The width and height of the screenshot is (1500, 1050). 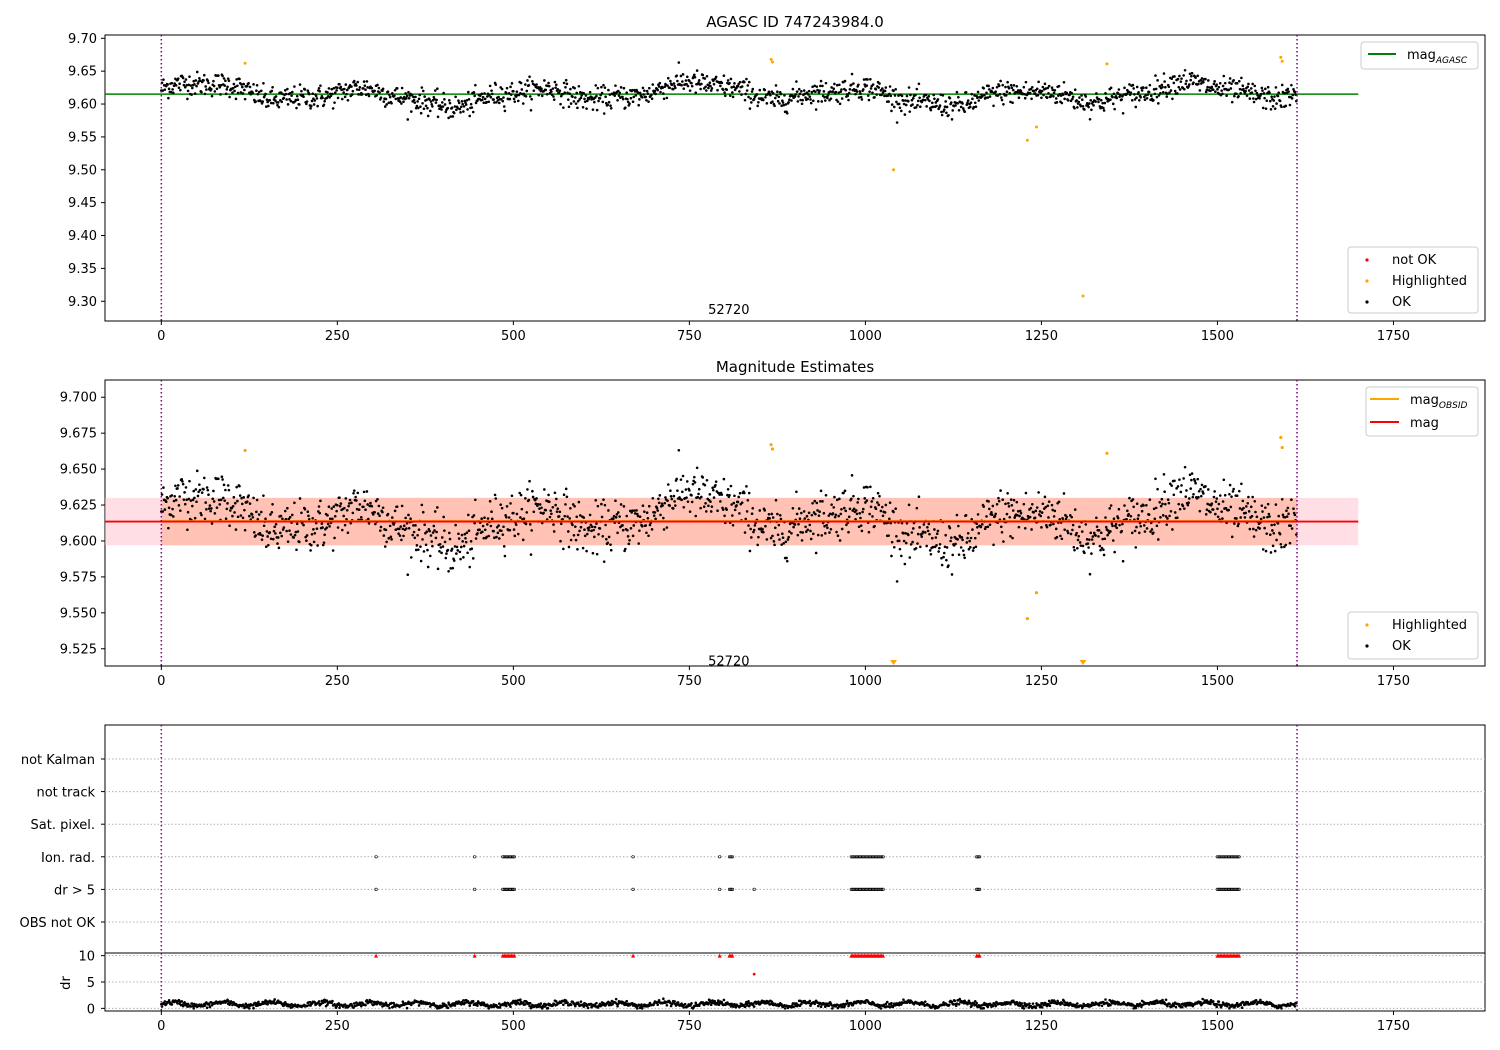 I want to click on highlighted-point, so click(x=1036, y=127).